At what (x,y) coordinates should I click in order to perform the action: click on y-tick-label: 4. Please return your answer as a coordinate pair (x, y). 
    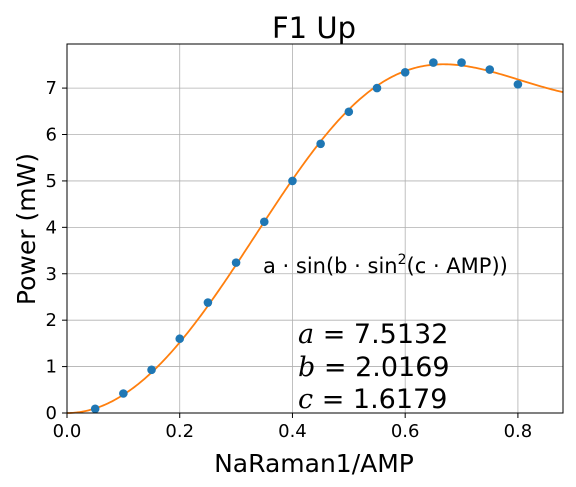
    Looking at the image, I should click on (51, 227).